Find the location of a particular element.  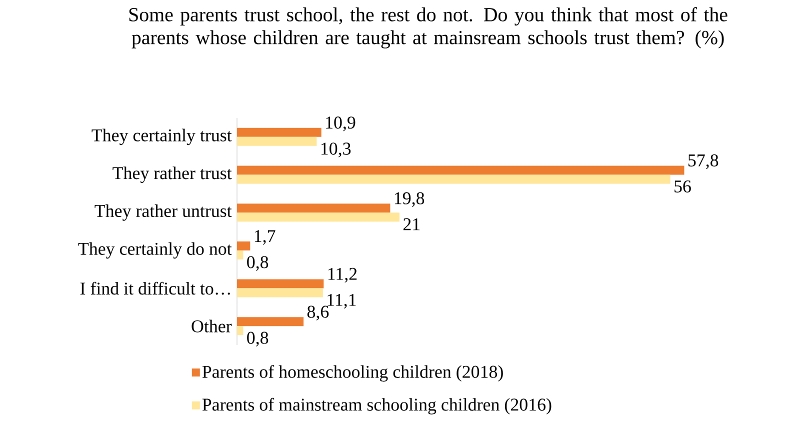

data-label: 11,2 is located at coordinates (342, 275).